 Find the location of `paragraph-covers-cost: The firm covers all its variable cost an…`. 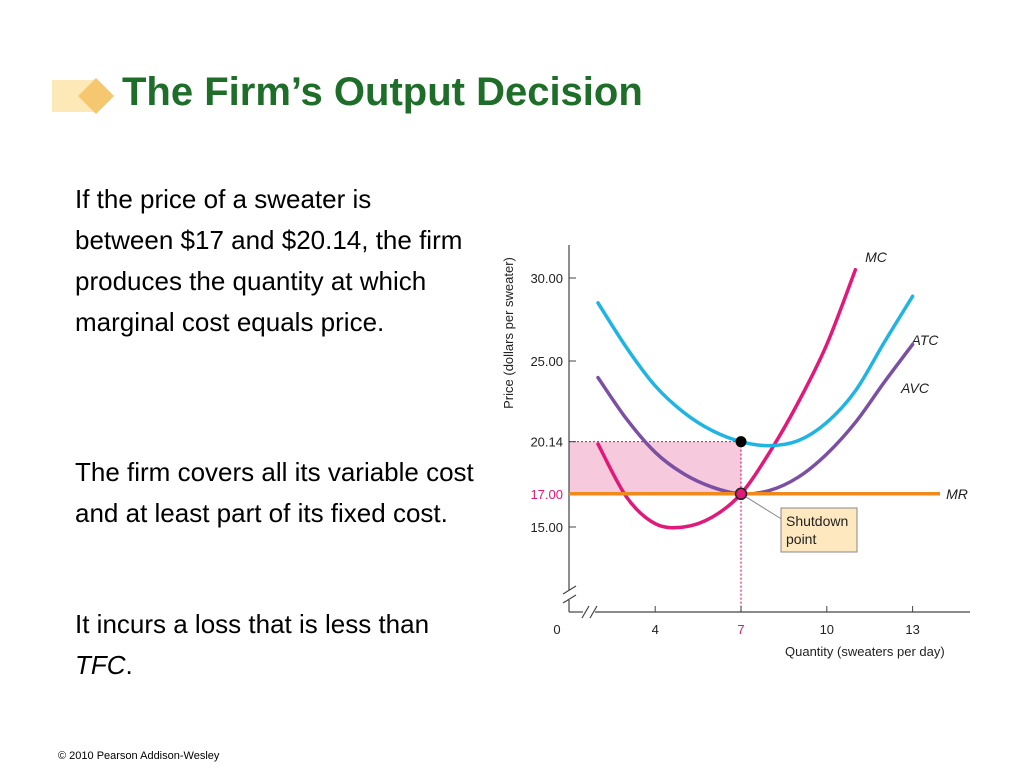

paragraph-covers-cost: The firm covers all its variable cost an… is located at coordinates (274, 492).